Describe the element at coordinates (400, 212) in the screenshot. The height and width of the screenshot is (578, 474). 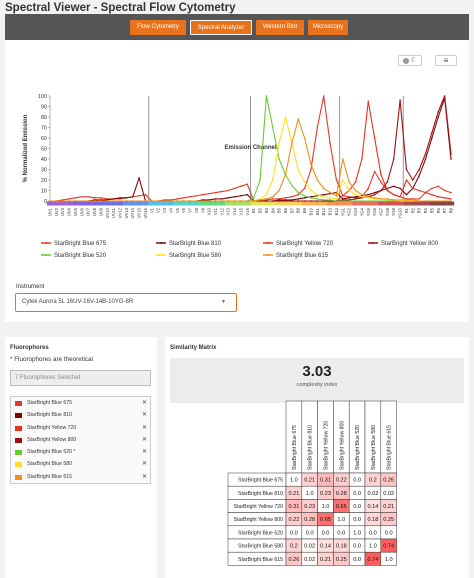
I see `x-tick-label: YG10` at that location.